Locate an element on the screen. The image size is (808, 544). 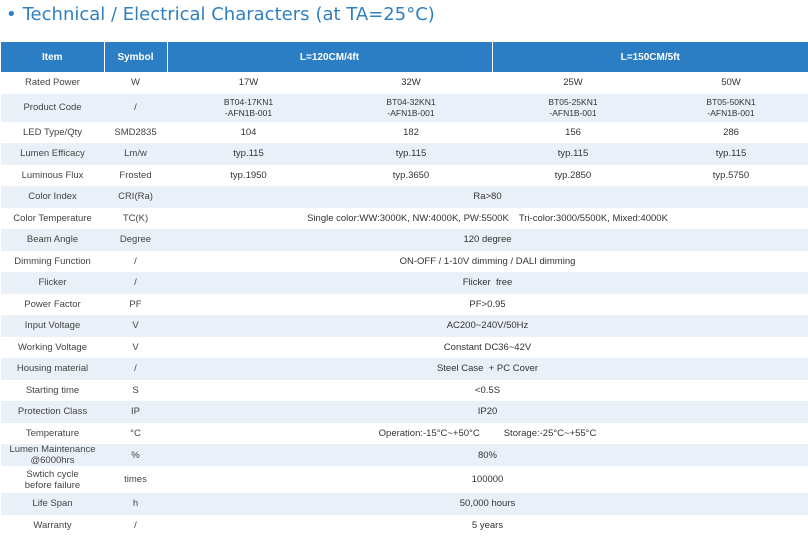
row-input-voltage: Input Voltage V AC200~240V/50Hz is located at coordinates (404, 326).